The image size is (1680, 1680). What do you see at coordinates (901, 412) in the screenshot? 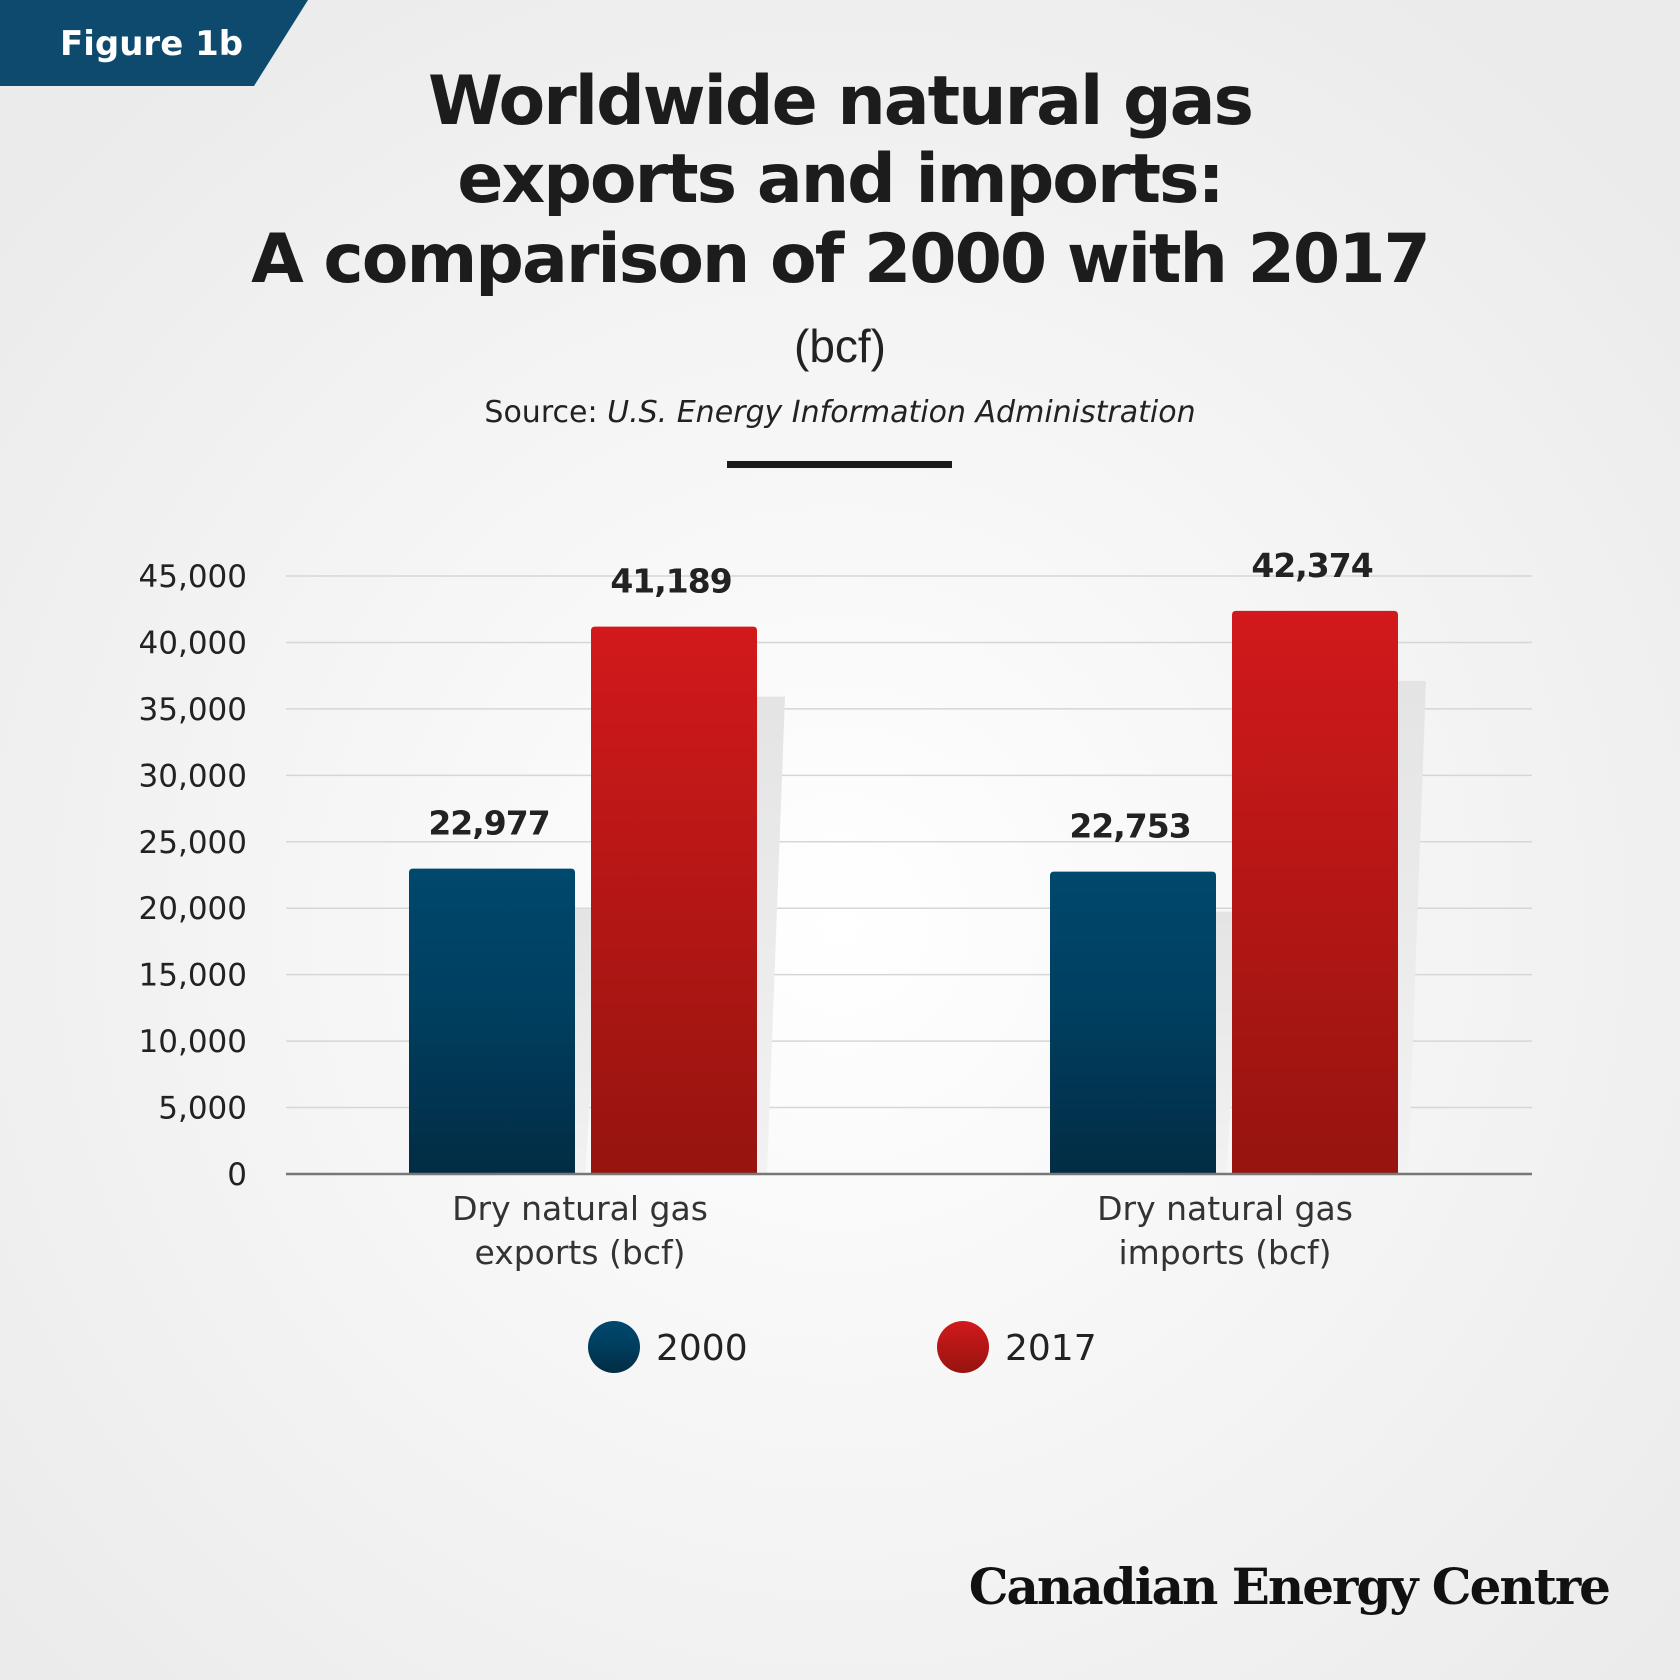
I see `source-name: U.S. Energy Information Administration` at bounding box center [901, 412].